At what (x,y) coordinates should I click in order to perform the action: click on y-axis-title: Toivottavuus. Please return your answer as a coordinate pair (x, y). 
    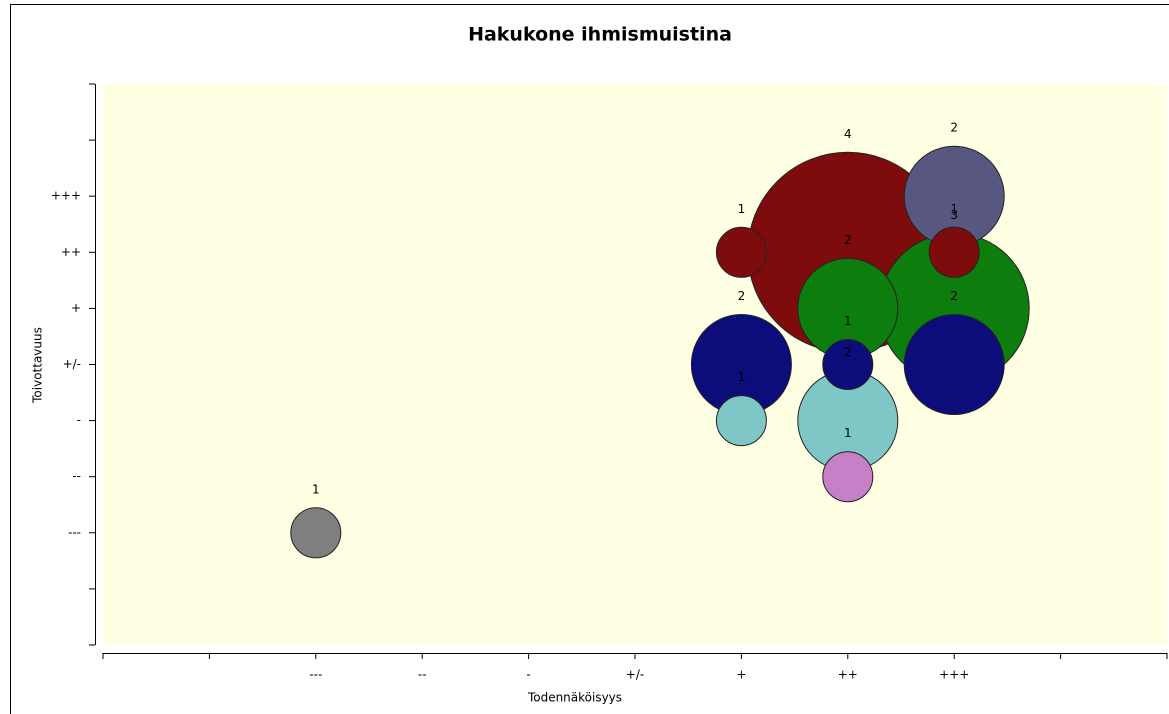
    Looking at the image, I should click on (38, 365).